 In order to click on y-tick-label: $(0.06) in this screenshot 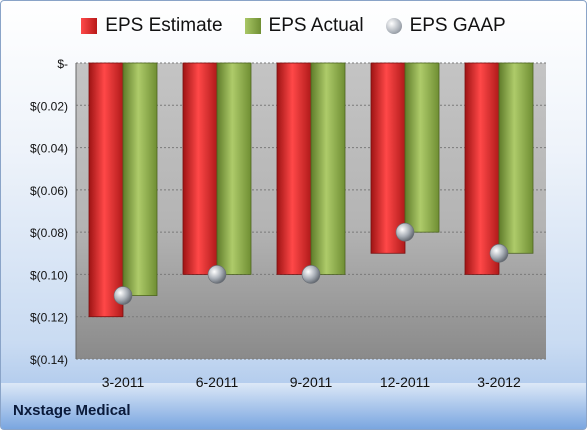, I will do `click(49, 191)`.